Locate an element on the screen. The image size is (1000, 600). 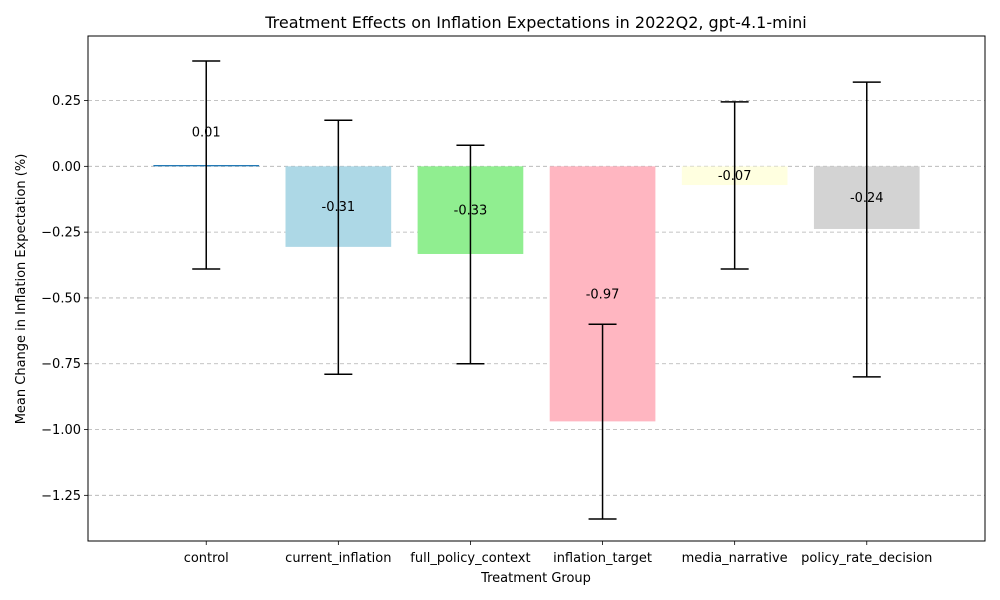
data-label: -0.97 is located at coordinates (603, 294).